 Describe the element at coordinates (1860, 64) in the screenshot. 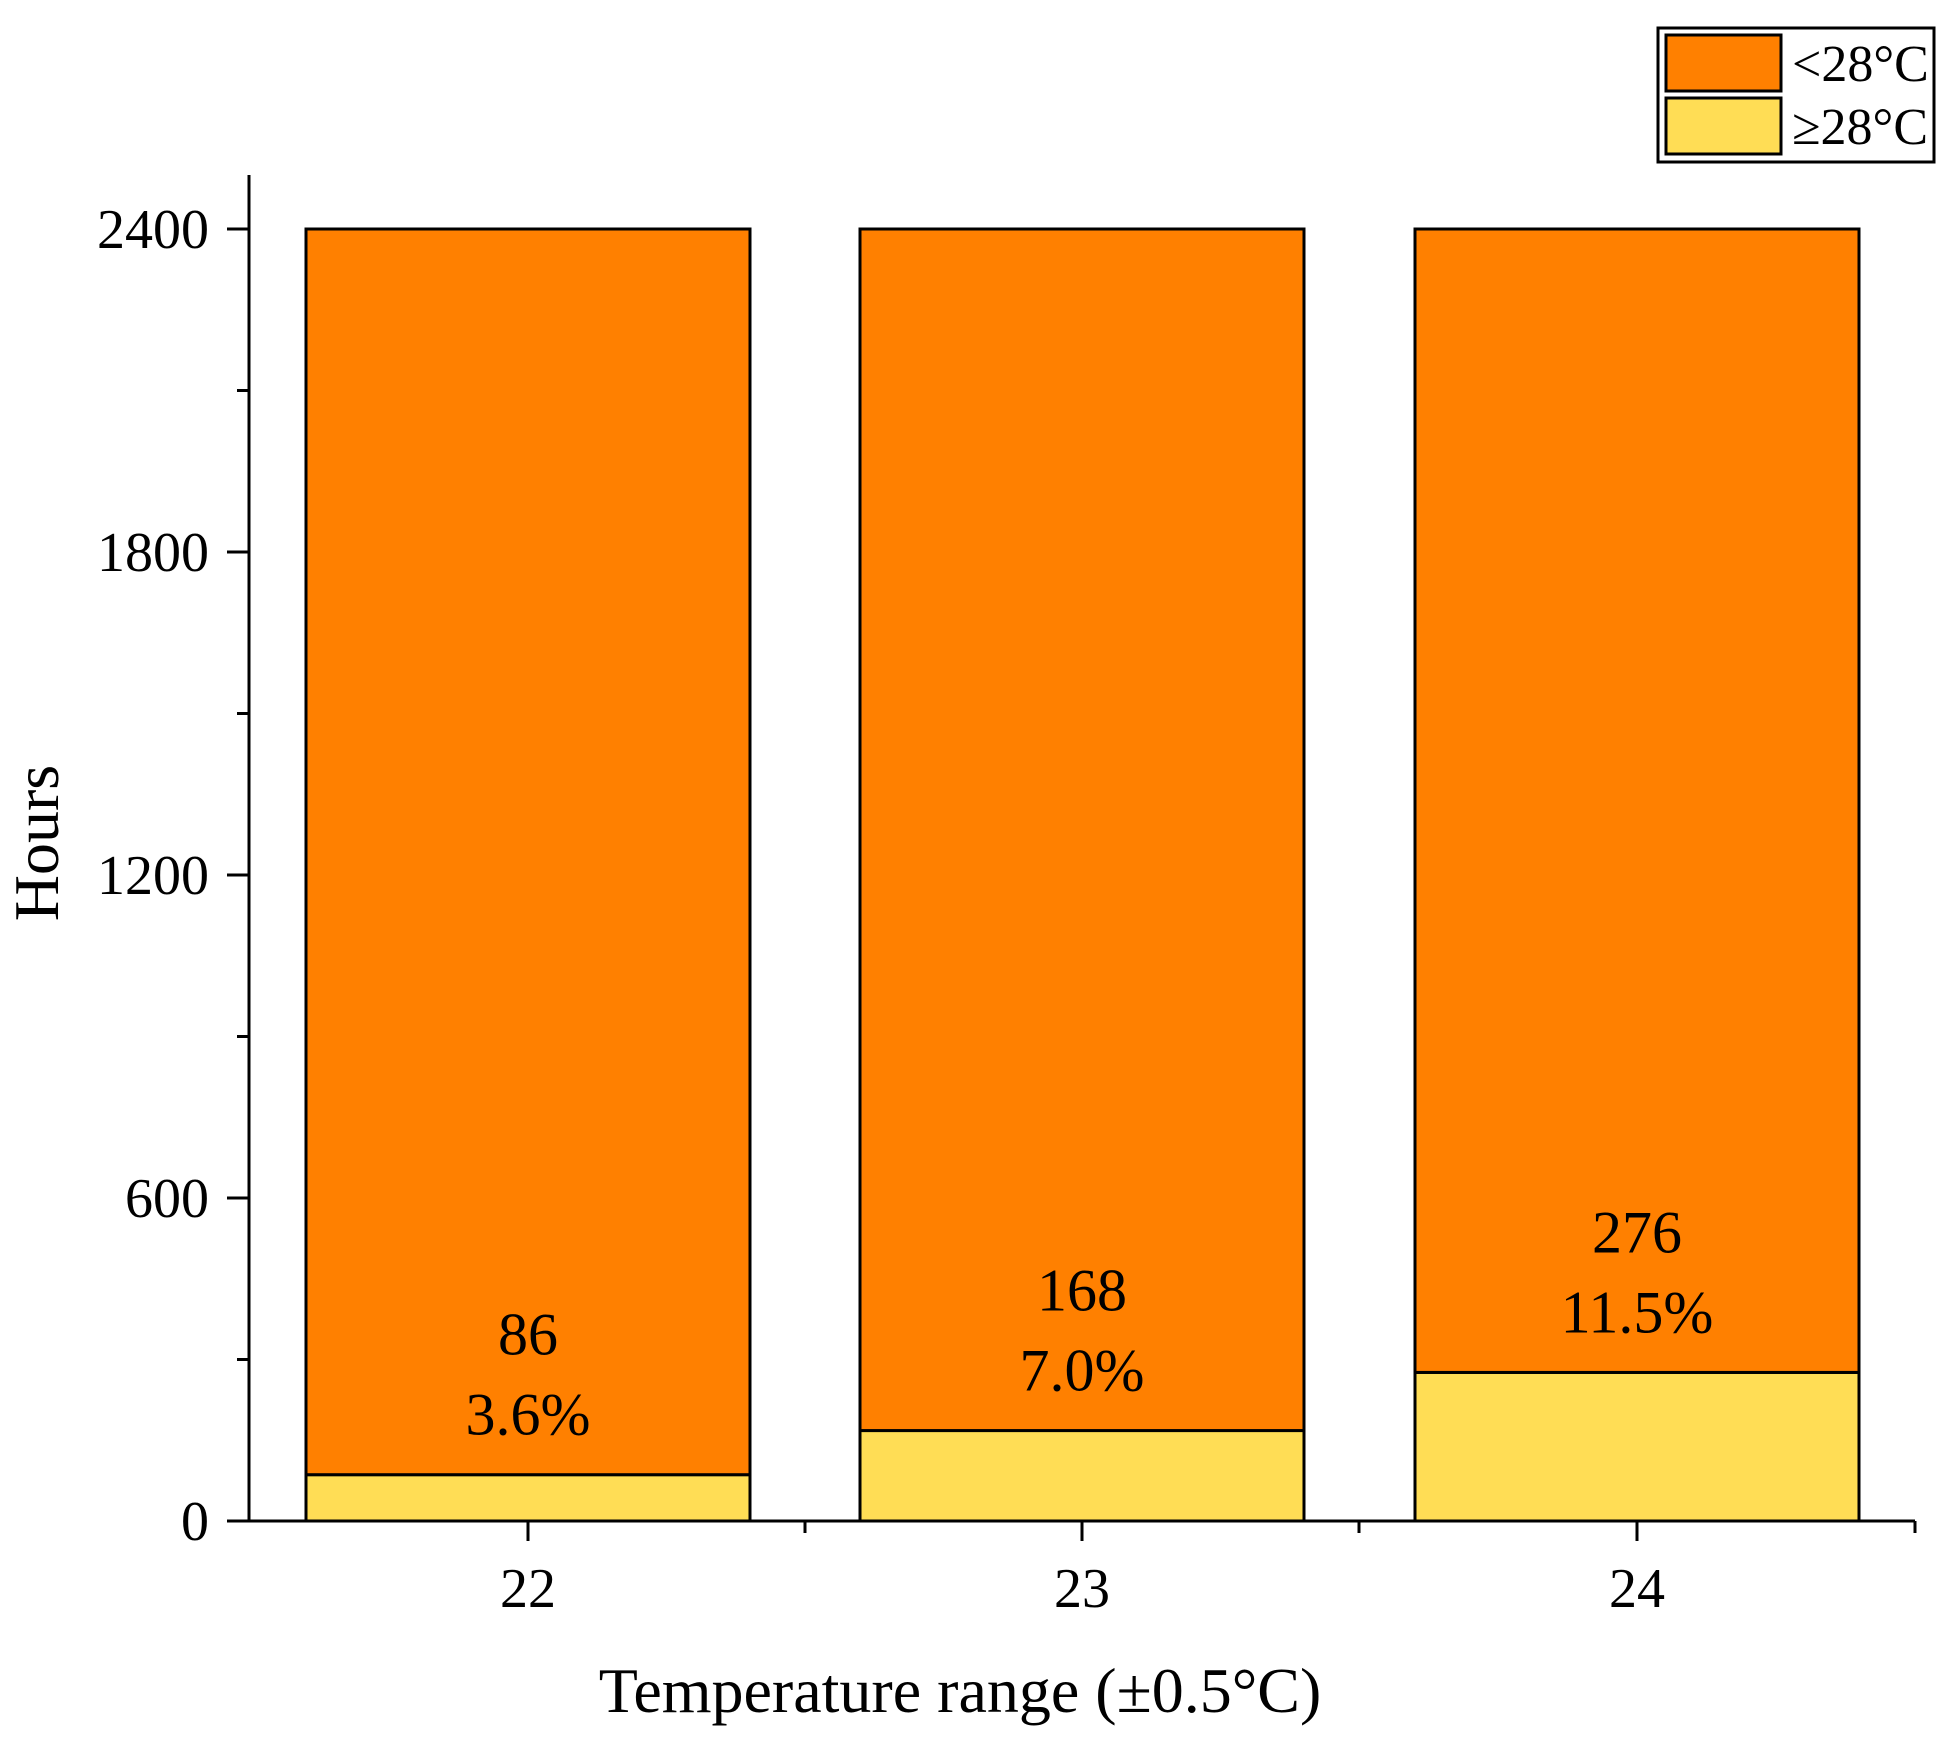

I see `legend-label-0: <28°C` at that location.